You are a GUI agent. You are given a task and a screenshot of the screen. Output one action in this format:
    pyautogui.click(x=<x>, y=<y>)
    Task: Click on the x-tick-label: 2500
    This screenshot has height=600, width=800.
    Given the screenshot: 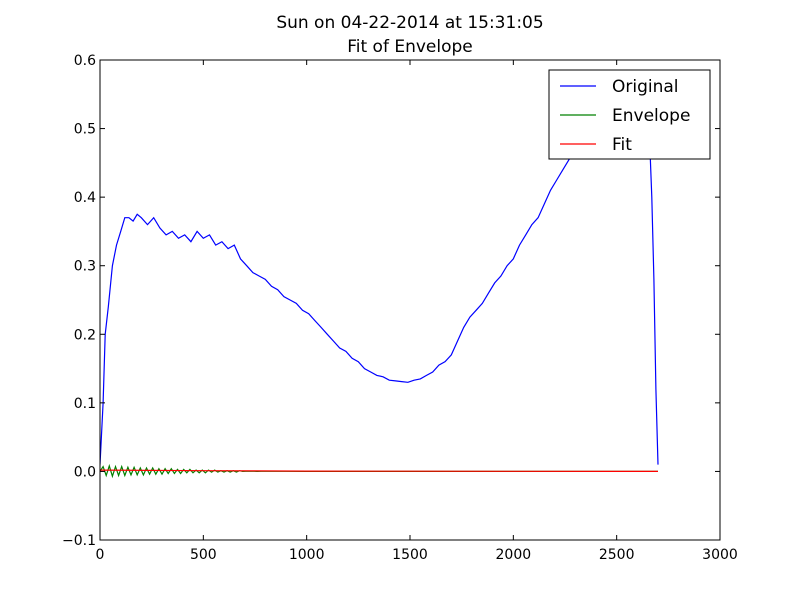 What is the action you would take?
    pyautogui.click(x=617, y=555)
    